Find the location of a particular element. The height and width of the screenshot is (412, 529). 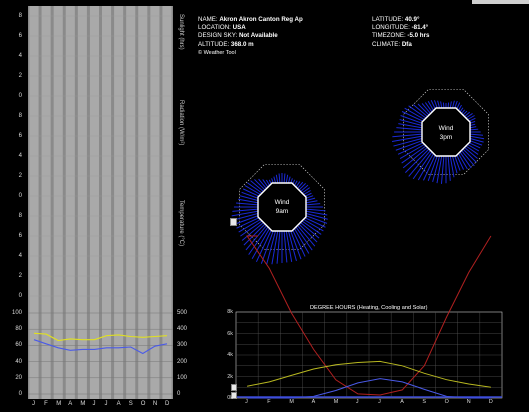

wind-rose-3pm-time: 3pm is located at coordinates (446, 137).